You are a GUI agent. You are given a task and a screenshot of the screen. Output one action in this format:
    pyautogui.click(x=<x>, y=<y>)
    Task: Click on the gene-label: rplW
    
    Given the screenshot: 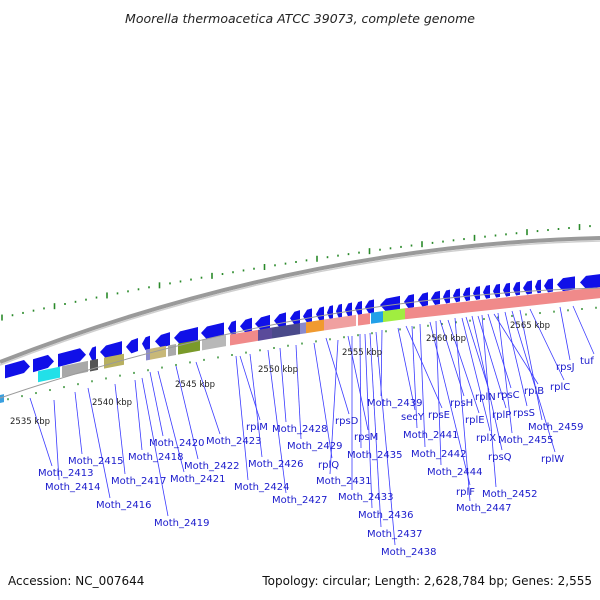 What is the action you would take?
    pyautogui.click(x=552, y=459)
    